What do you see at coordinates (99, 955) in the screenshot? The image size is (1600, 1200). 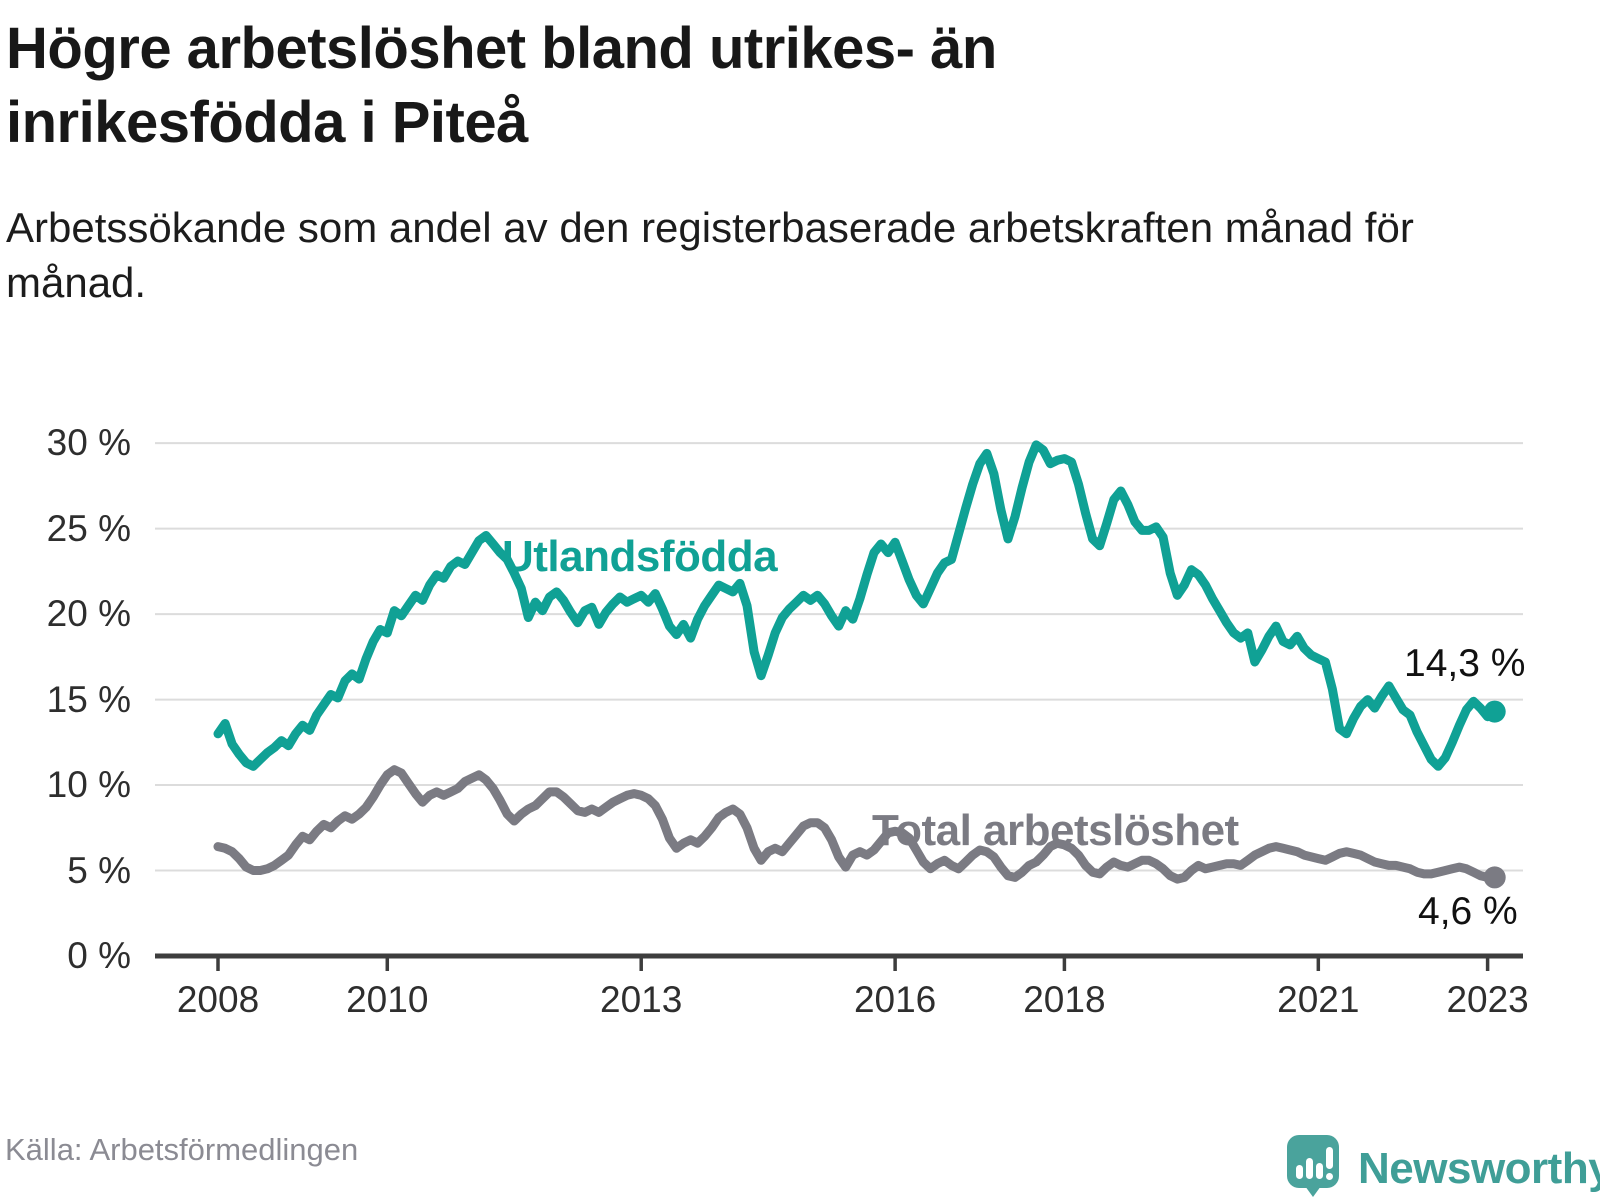 I see `y-axis-label: 0 %` at bounding box center [99, 955].